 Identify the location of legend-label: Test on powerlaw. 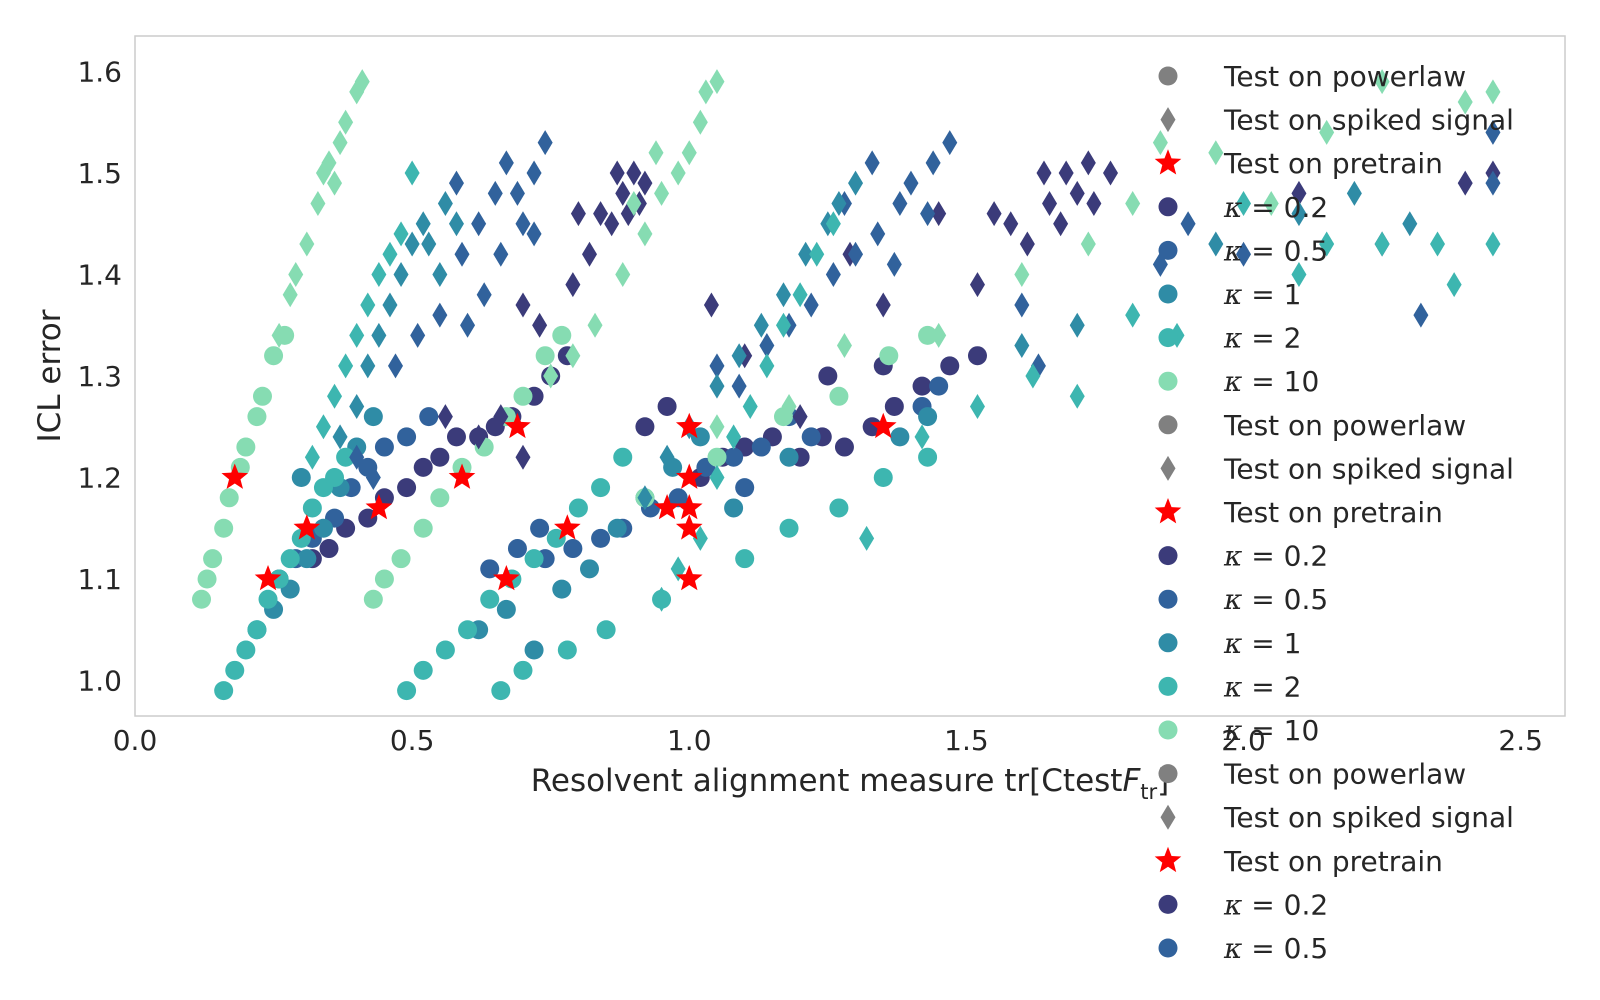
(1344, 774).